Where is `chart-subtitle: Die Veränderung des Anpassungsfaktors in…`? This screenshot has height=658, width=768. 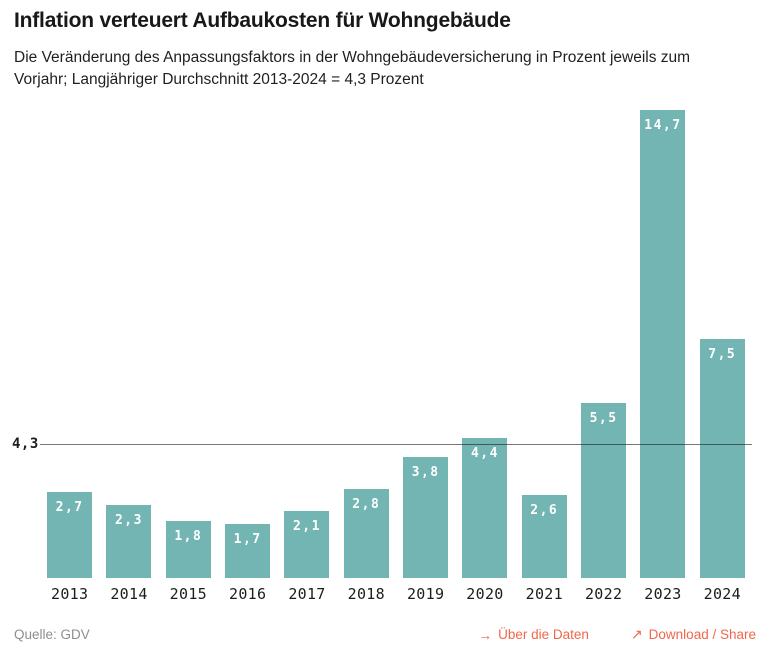
chart-subtitle: Die Veränderung des Anpassungsfaktors in… is located at coordinates (352, 68).